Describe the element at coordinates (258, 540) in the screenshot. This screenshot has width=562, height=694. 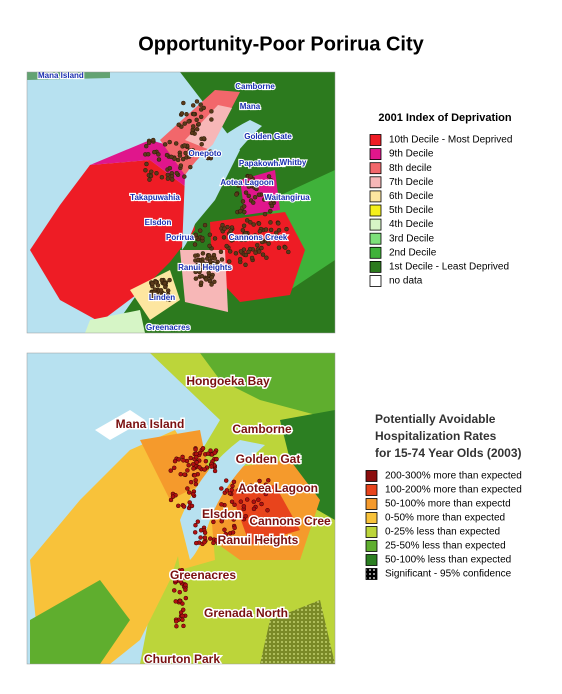
I see `place-label: Ranui Heights` at that location.